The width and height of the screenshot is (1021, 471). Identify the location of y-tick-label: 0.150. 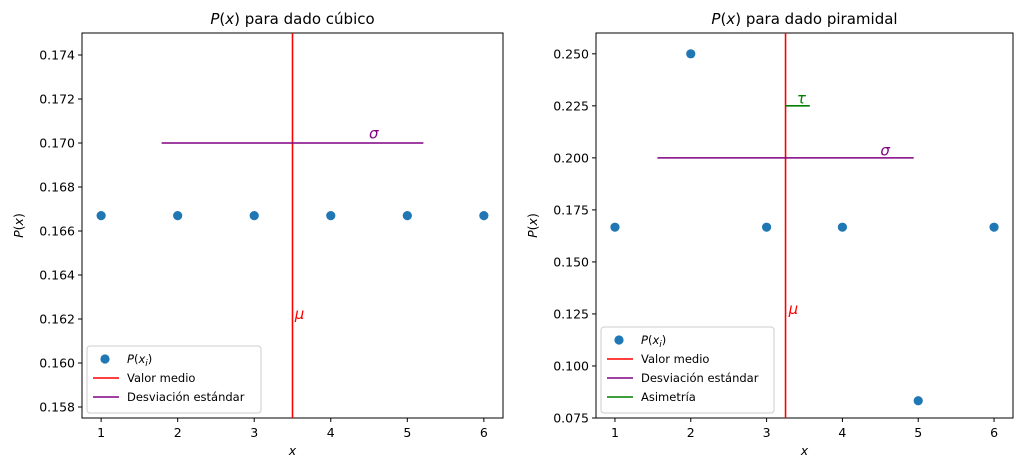
(571, 261).